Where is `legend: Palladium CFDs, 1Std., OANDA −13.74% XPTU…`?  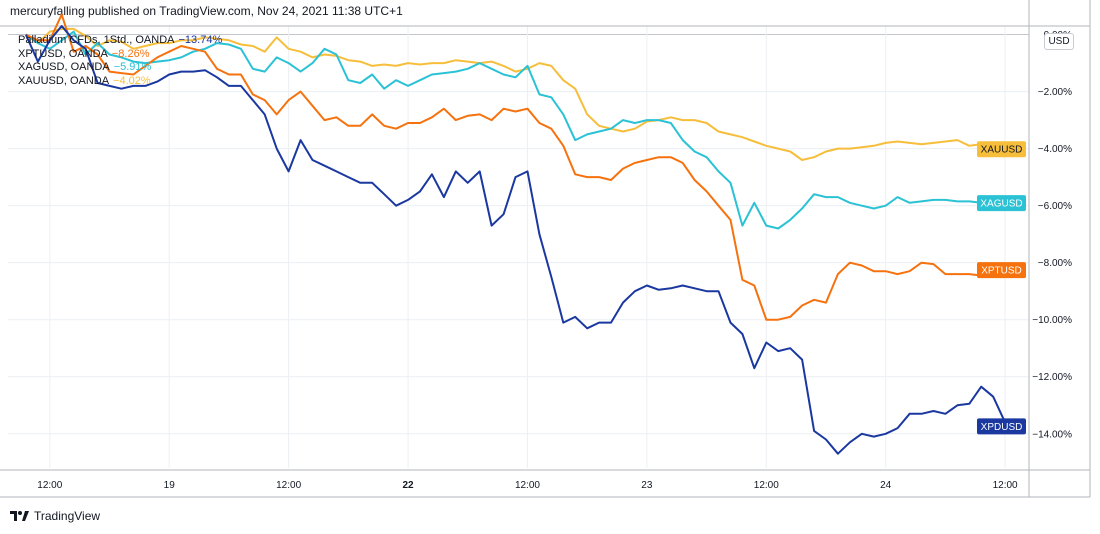 legend: Palladium CFDs, 1Std., OANDA −13.74% XPTU… is located at coordinates (120, 61).